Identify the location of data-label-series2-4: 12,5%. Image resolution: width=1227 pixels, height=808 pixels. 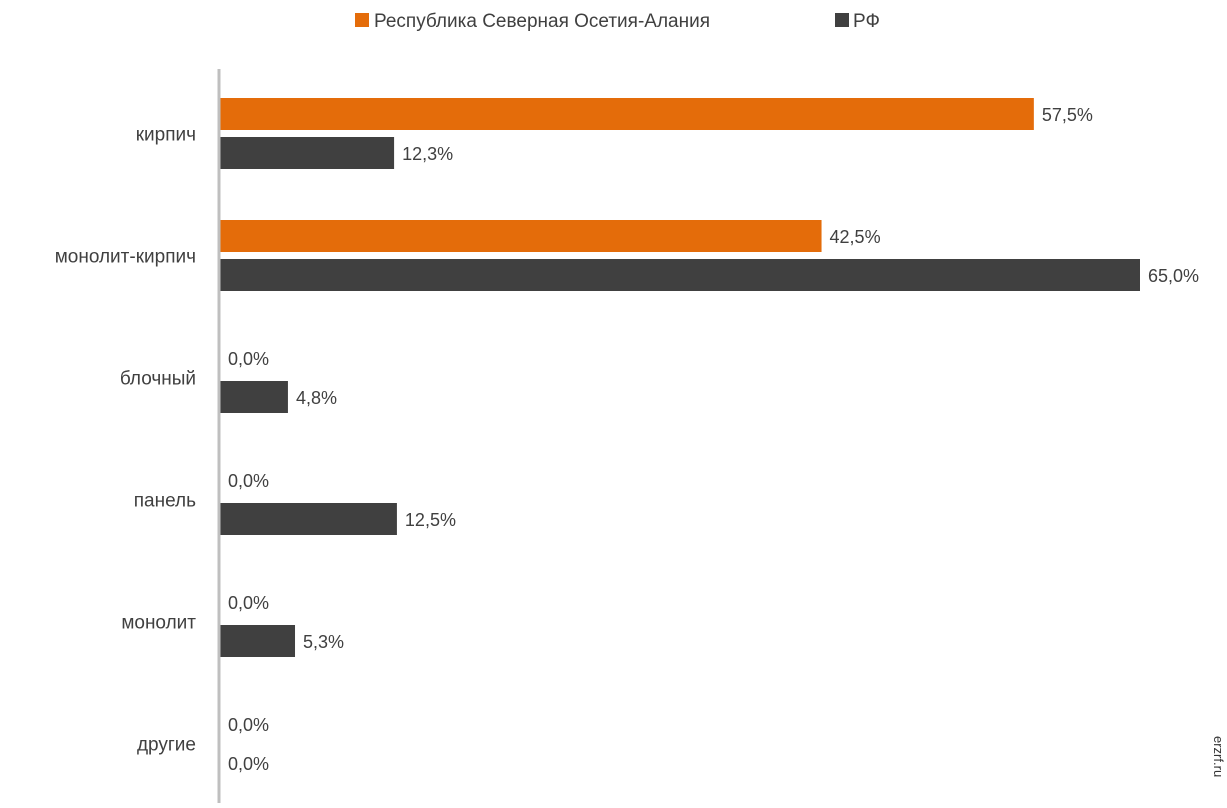
(430, 520).